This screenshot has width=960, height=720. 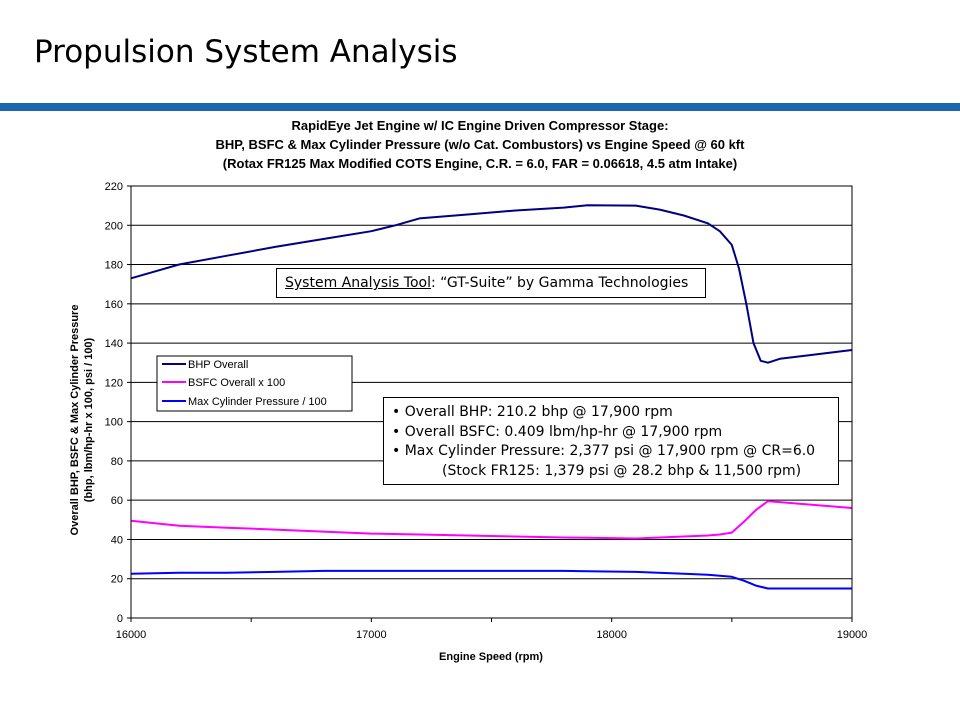 I want to click on y-tick-label: 0, so click(x=120, y=619).